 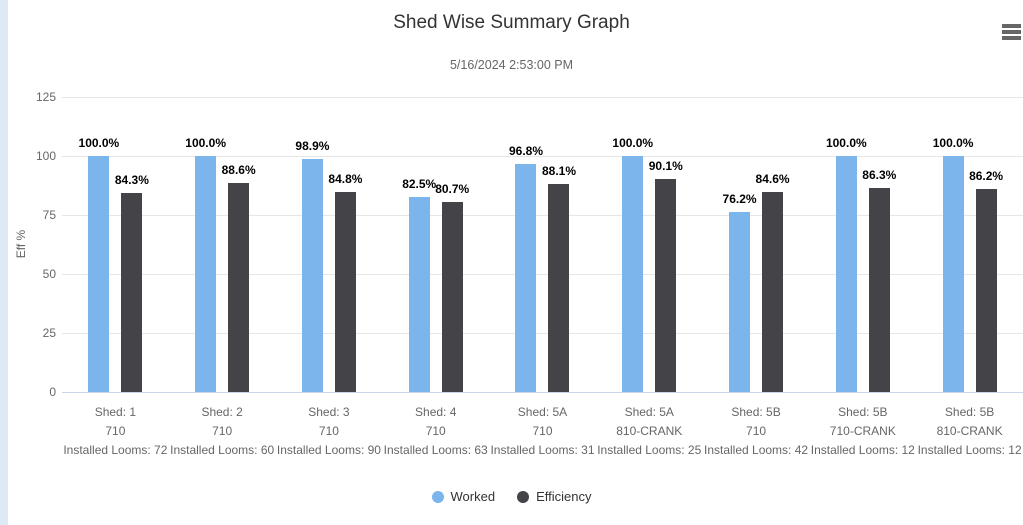 What do you see at coordinates (132, 282) in the screenshot?
I see `bar-efficiency: 84.3%` at bounding box center [132, 282].